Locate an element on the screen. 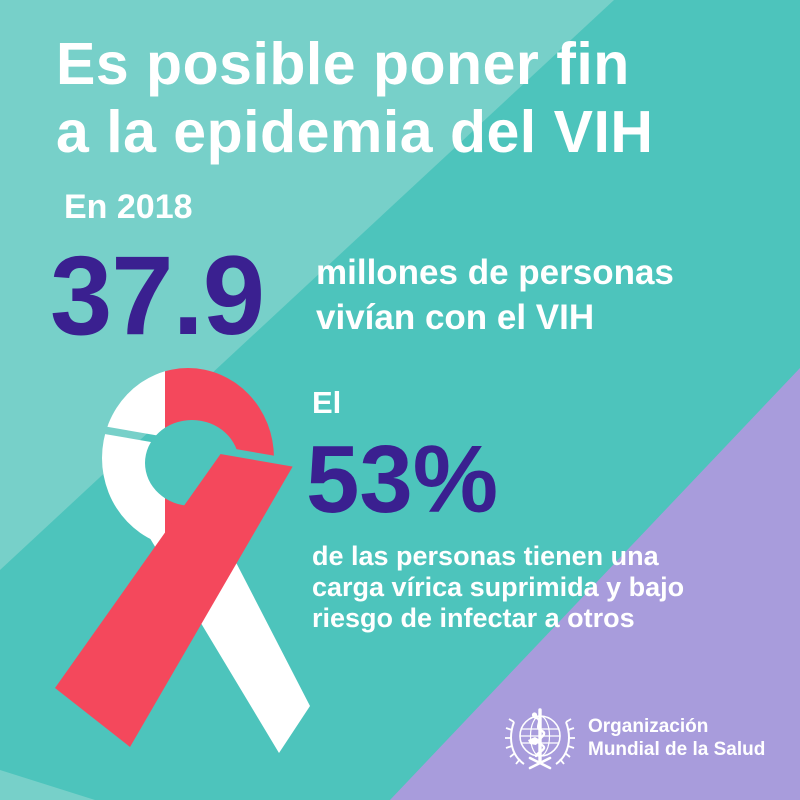  stat-percent-desc-line-1: de las personas tienen una is located at coordinates (485, 556).